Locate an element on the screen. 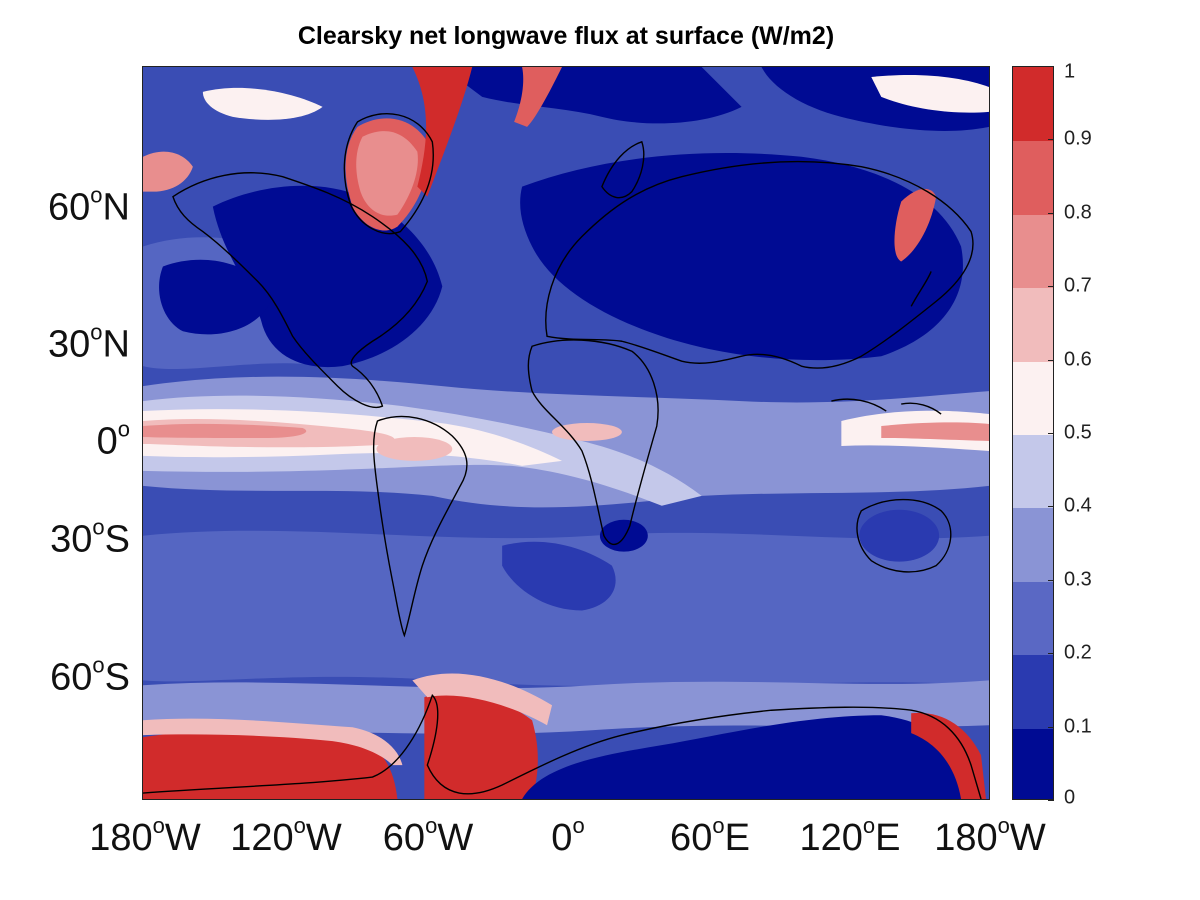 The image size is (1200, 900). field-arctic-red-strip2 is located at coordinates (538, 97).